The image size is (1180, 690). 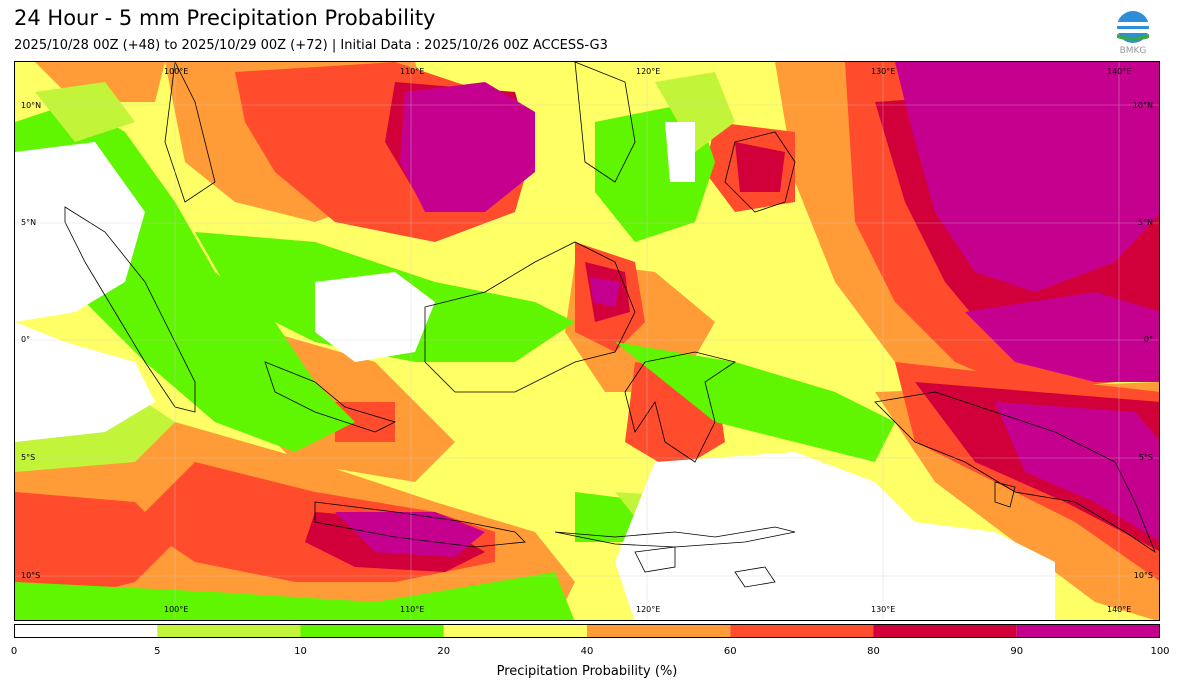 I want to click on lat-label-right: 0°, so click(x=1148, y=339).